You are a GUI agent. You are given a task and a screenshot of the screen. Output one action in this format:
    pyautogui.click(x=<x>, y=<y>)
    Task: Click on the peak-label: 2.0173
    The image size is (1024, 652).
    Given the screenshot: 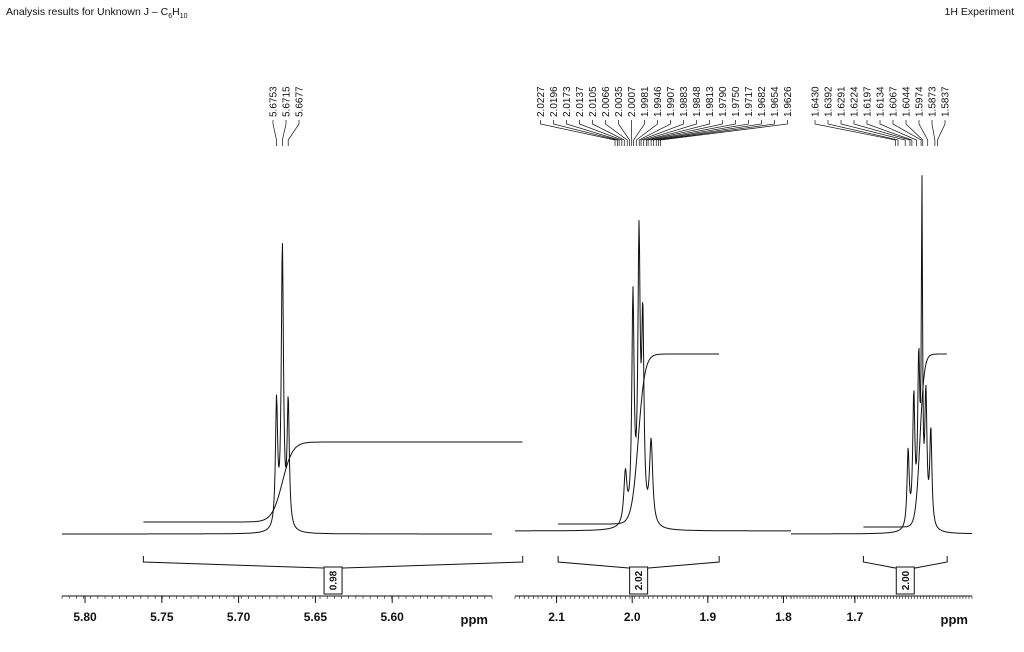 What is the action you would take?
    pyautogui.click(x=567, y=101)
    